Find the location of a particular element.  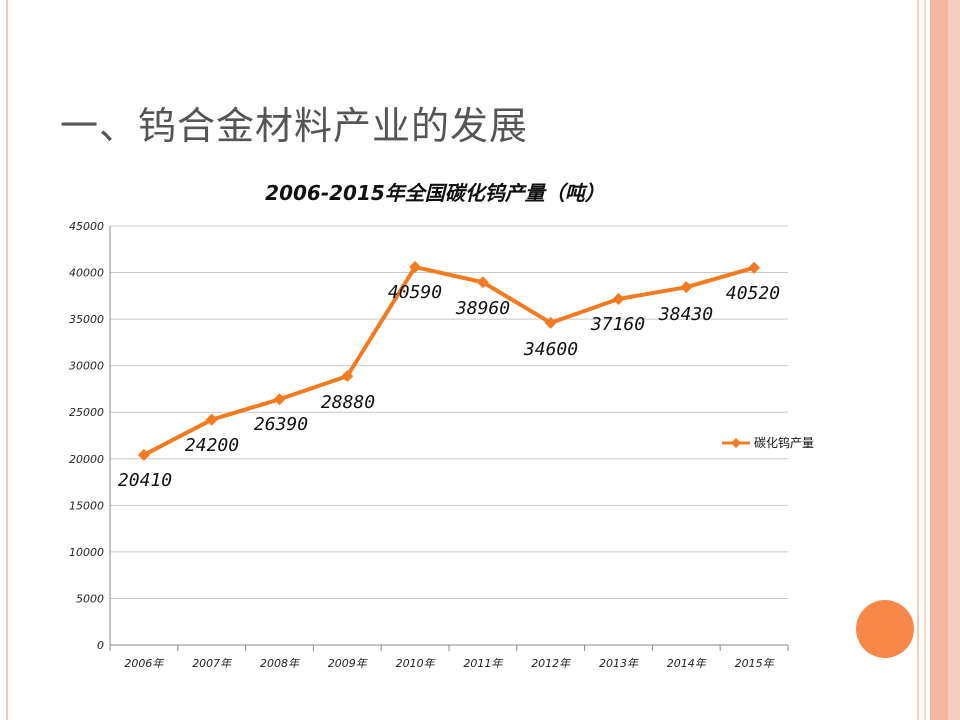

legend-marker is located at coordinates (736, 443).